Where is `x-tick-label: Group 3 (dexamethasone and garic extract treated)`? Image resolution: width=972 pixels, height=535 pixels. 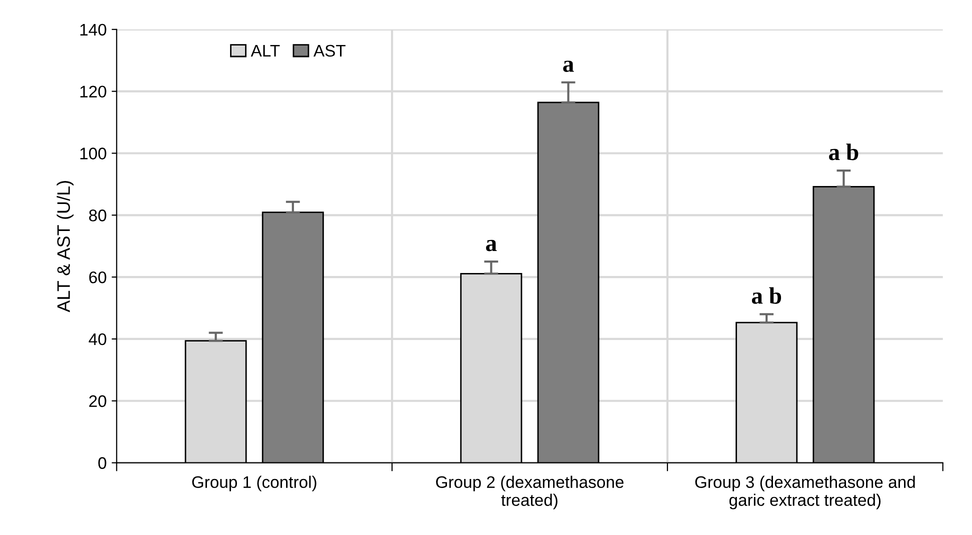
x-tick-label: Group 3 (dexamethasone and garic extract treated) is located at coordinates (805, 493).